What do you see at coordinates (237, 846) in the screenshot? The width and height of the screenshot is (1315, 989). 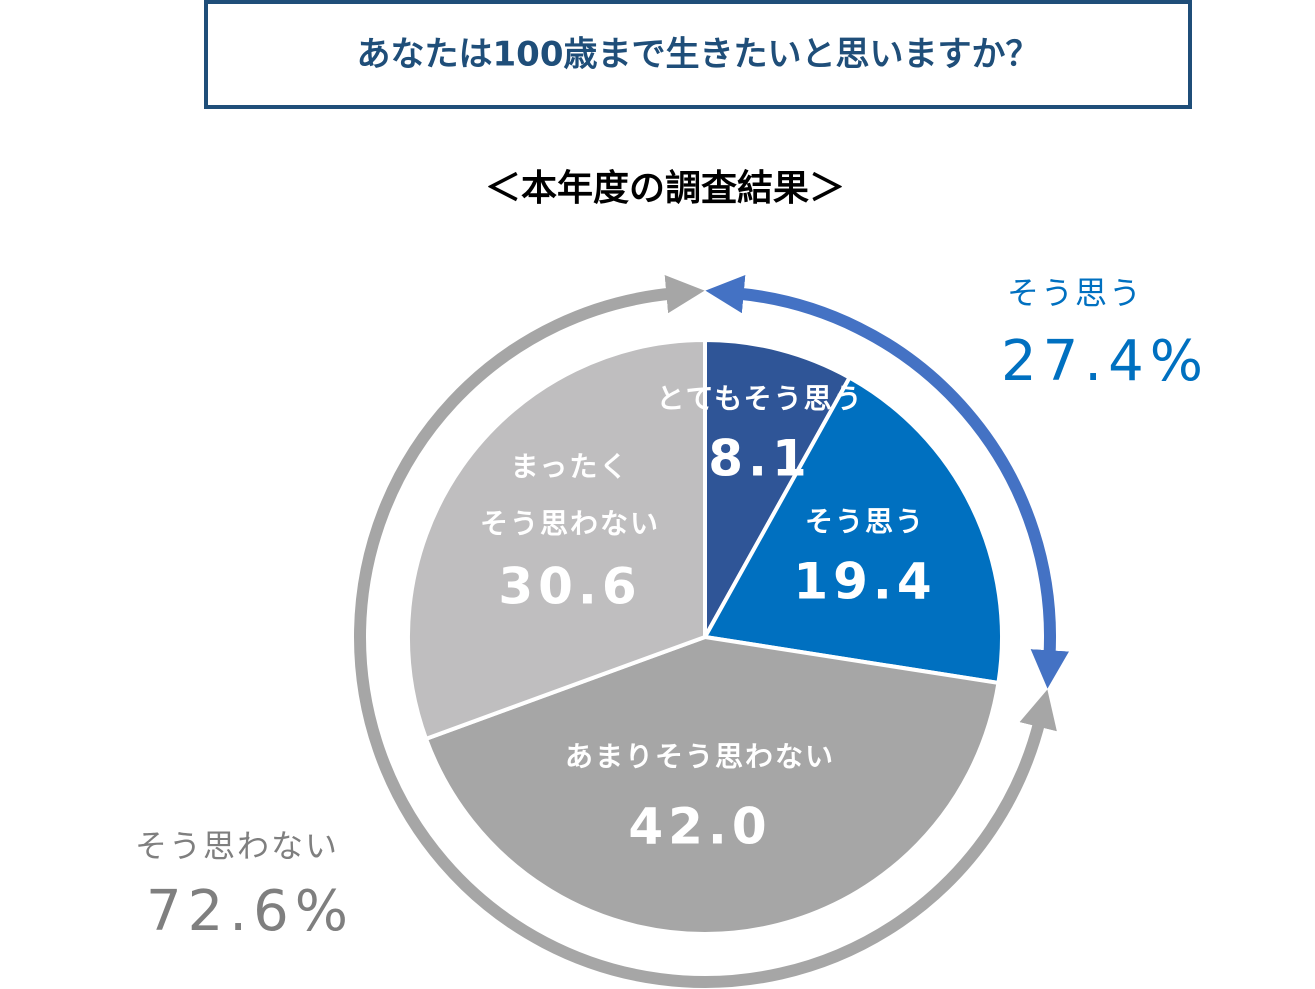 I see `group-label: そう思わない` at bounding box center [237, 846].